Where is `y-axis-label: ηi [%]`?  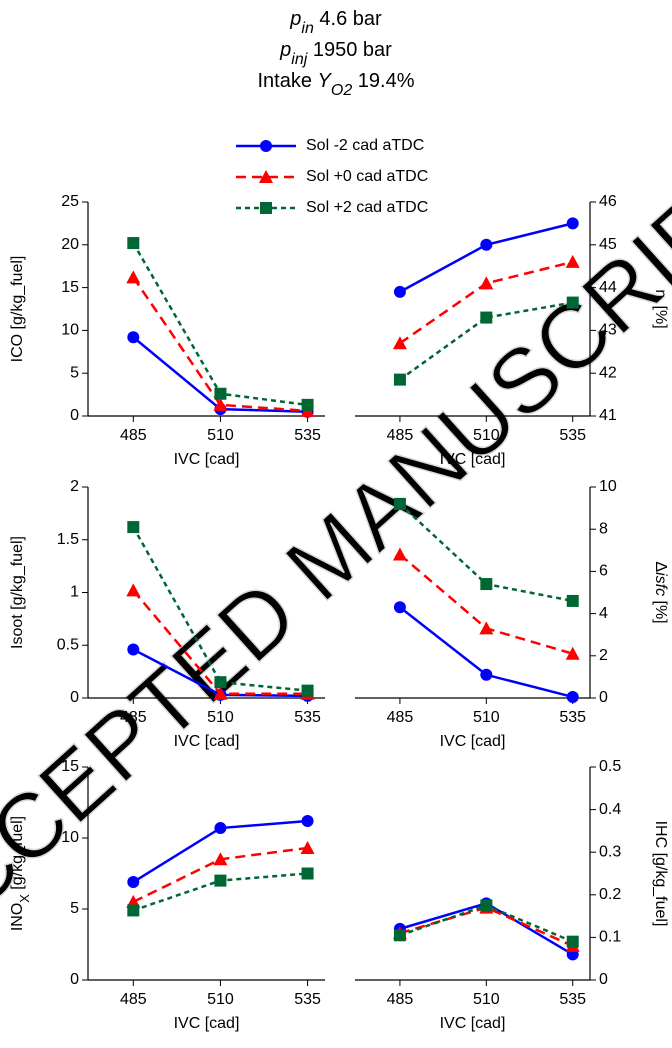 y-axis-label: ηi [%] is located at coordinates (657, 308).